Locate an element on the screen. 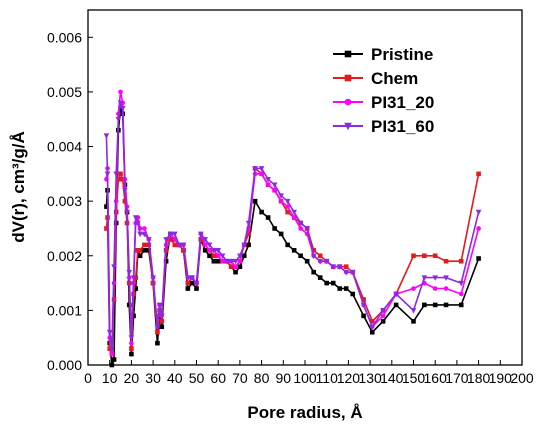 Image resolution: width=550 pixels, height=430 pixels. x-tick-label: 90 is located at coordinates (284, 378).